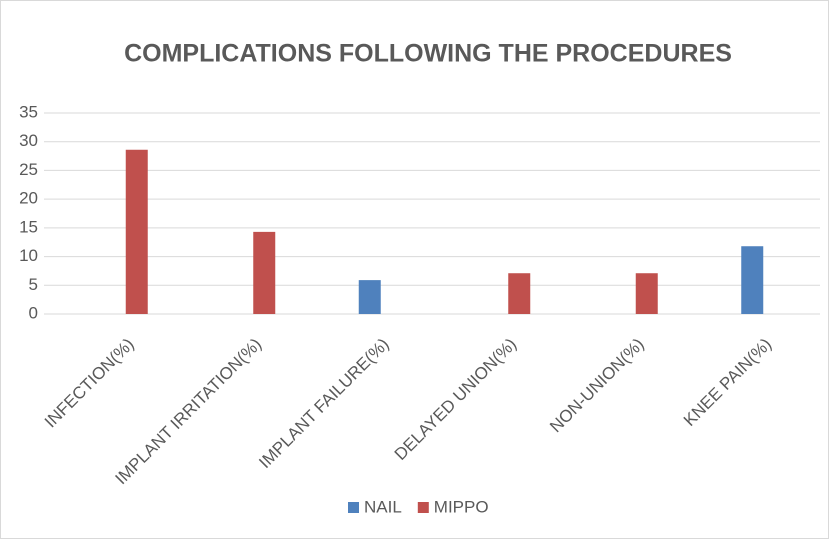 Image resolution: width=837 pixels, height=545 pixels. I want to click on legend-label: NAIL, so click(383, 506).